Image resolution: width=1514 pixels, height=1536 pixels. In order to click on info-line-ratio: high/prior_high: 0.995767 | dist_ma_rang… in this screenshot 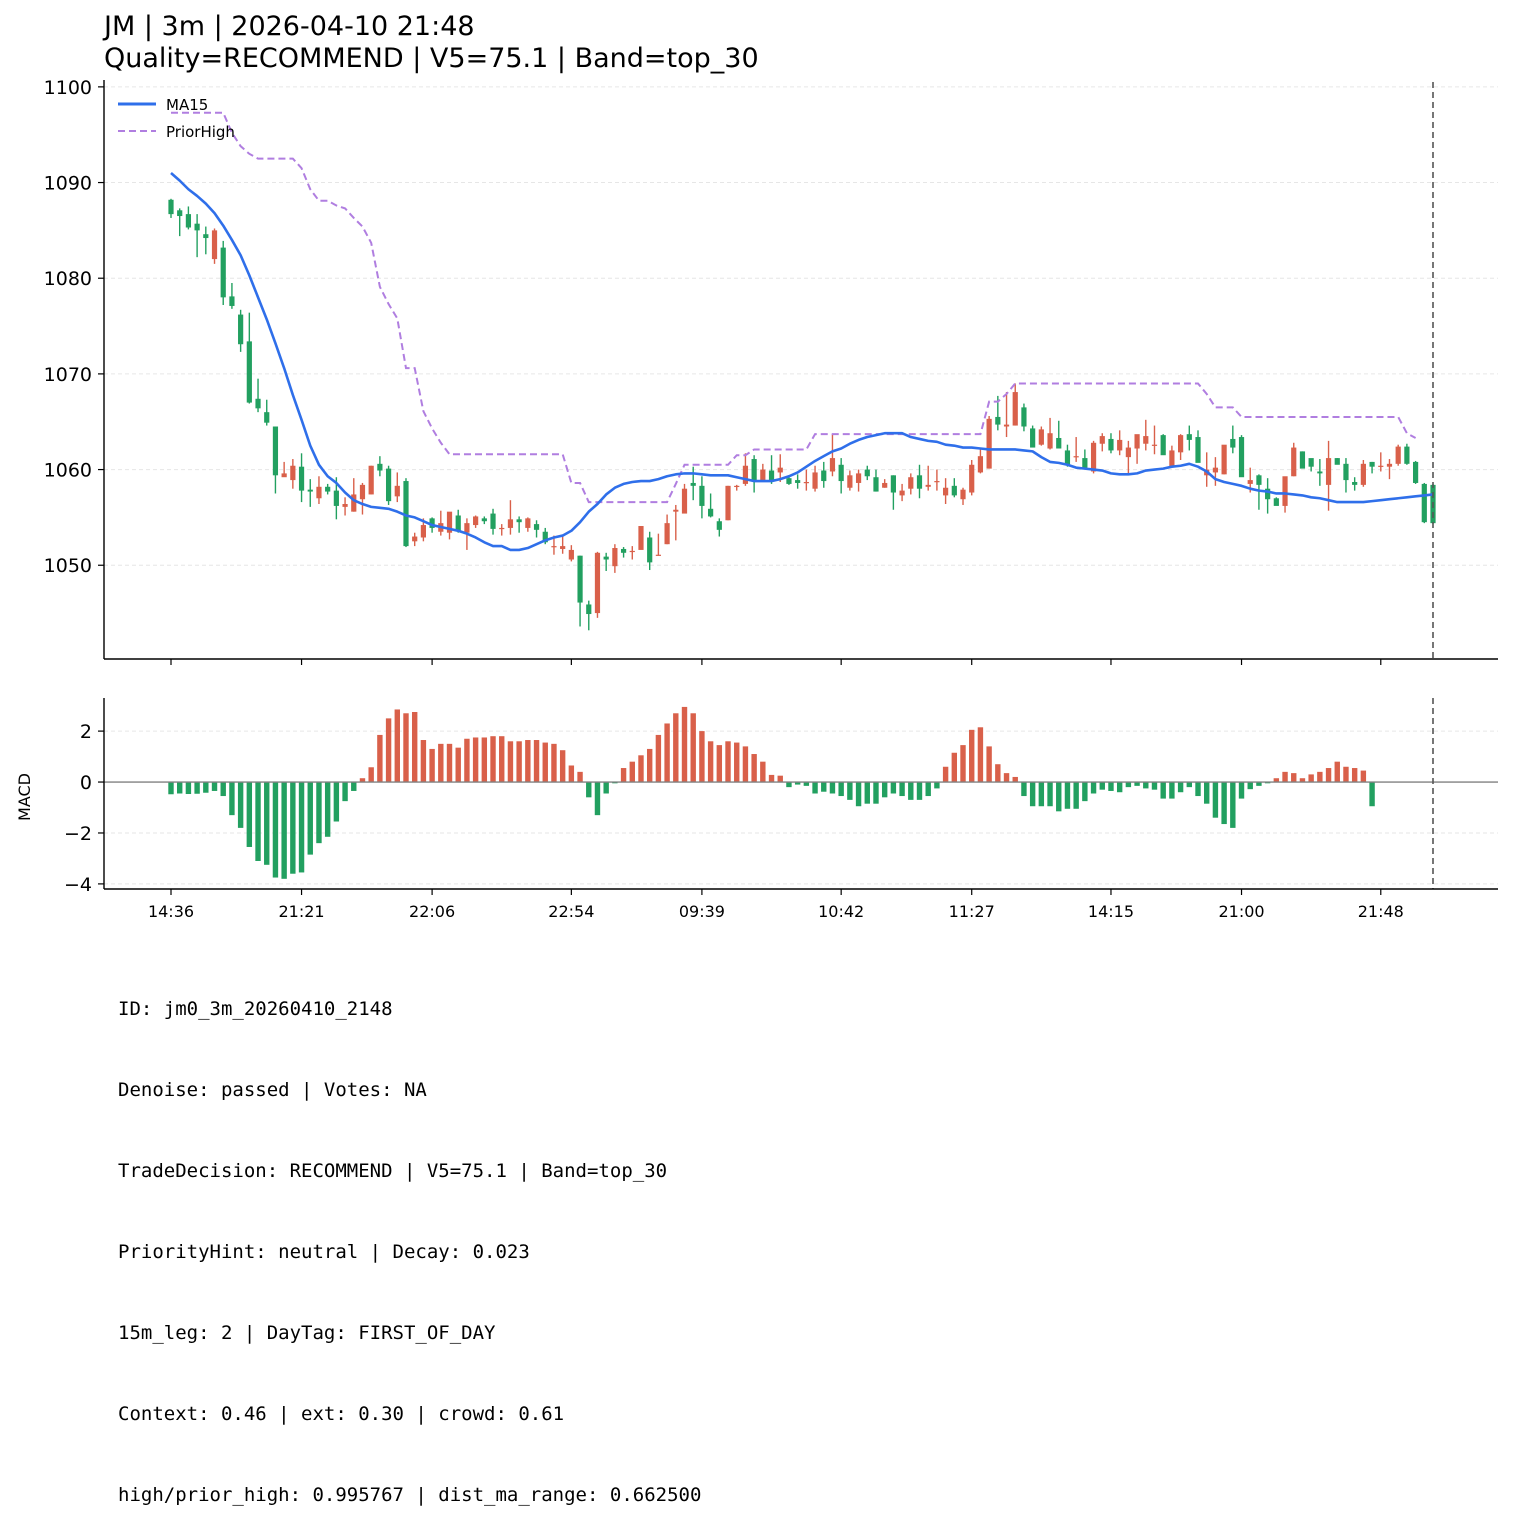, I will do `click(410, 1495)`.